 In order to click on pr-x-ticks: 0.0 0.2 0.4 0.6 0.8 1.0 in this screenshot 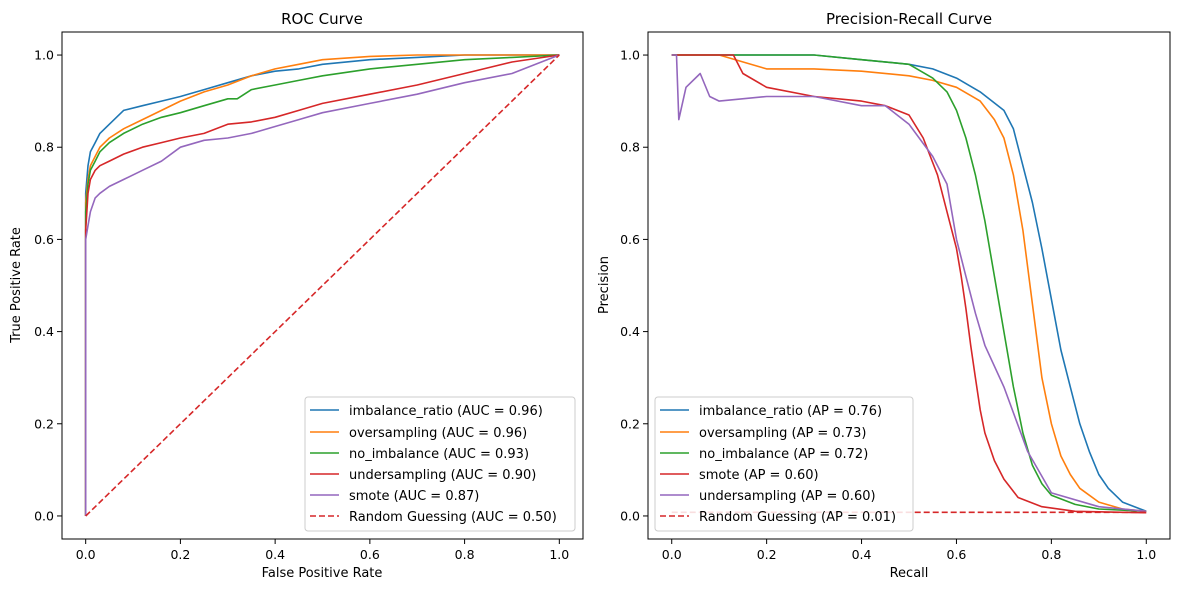, I will do `click(909, 550)`.